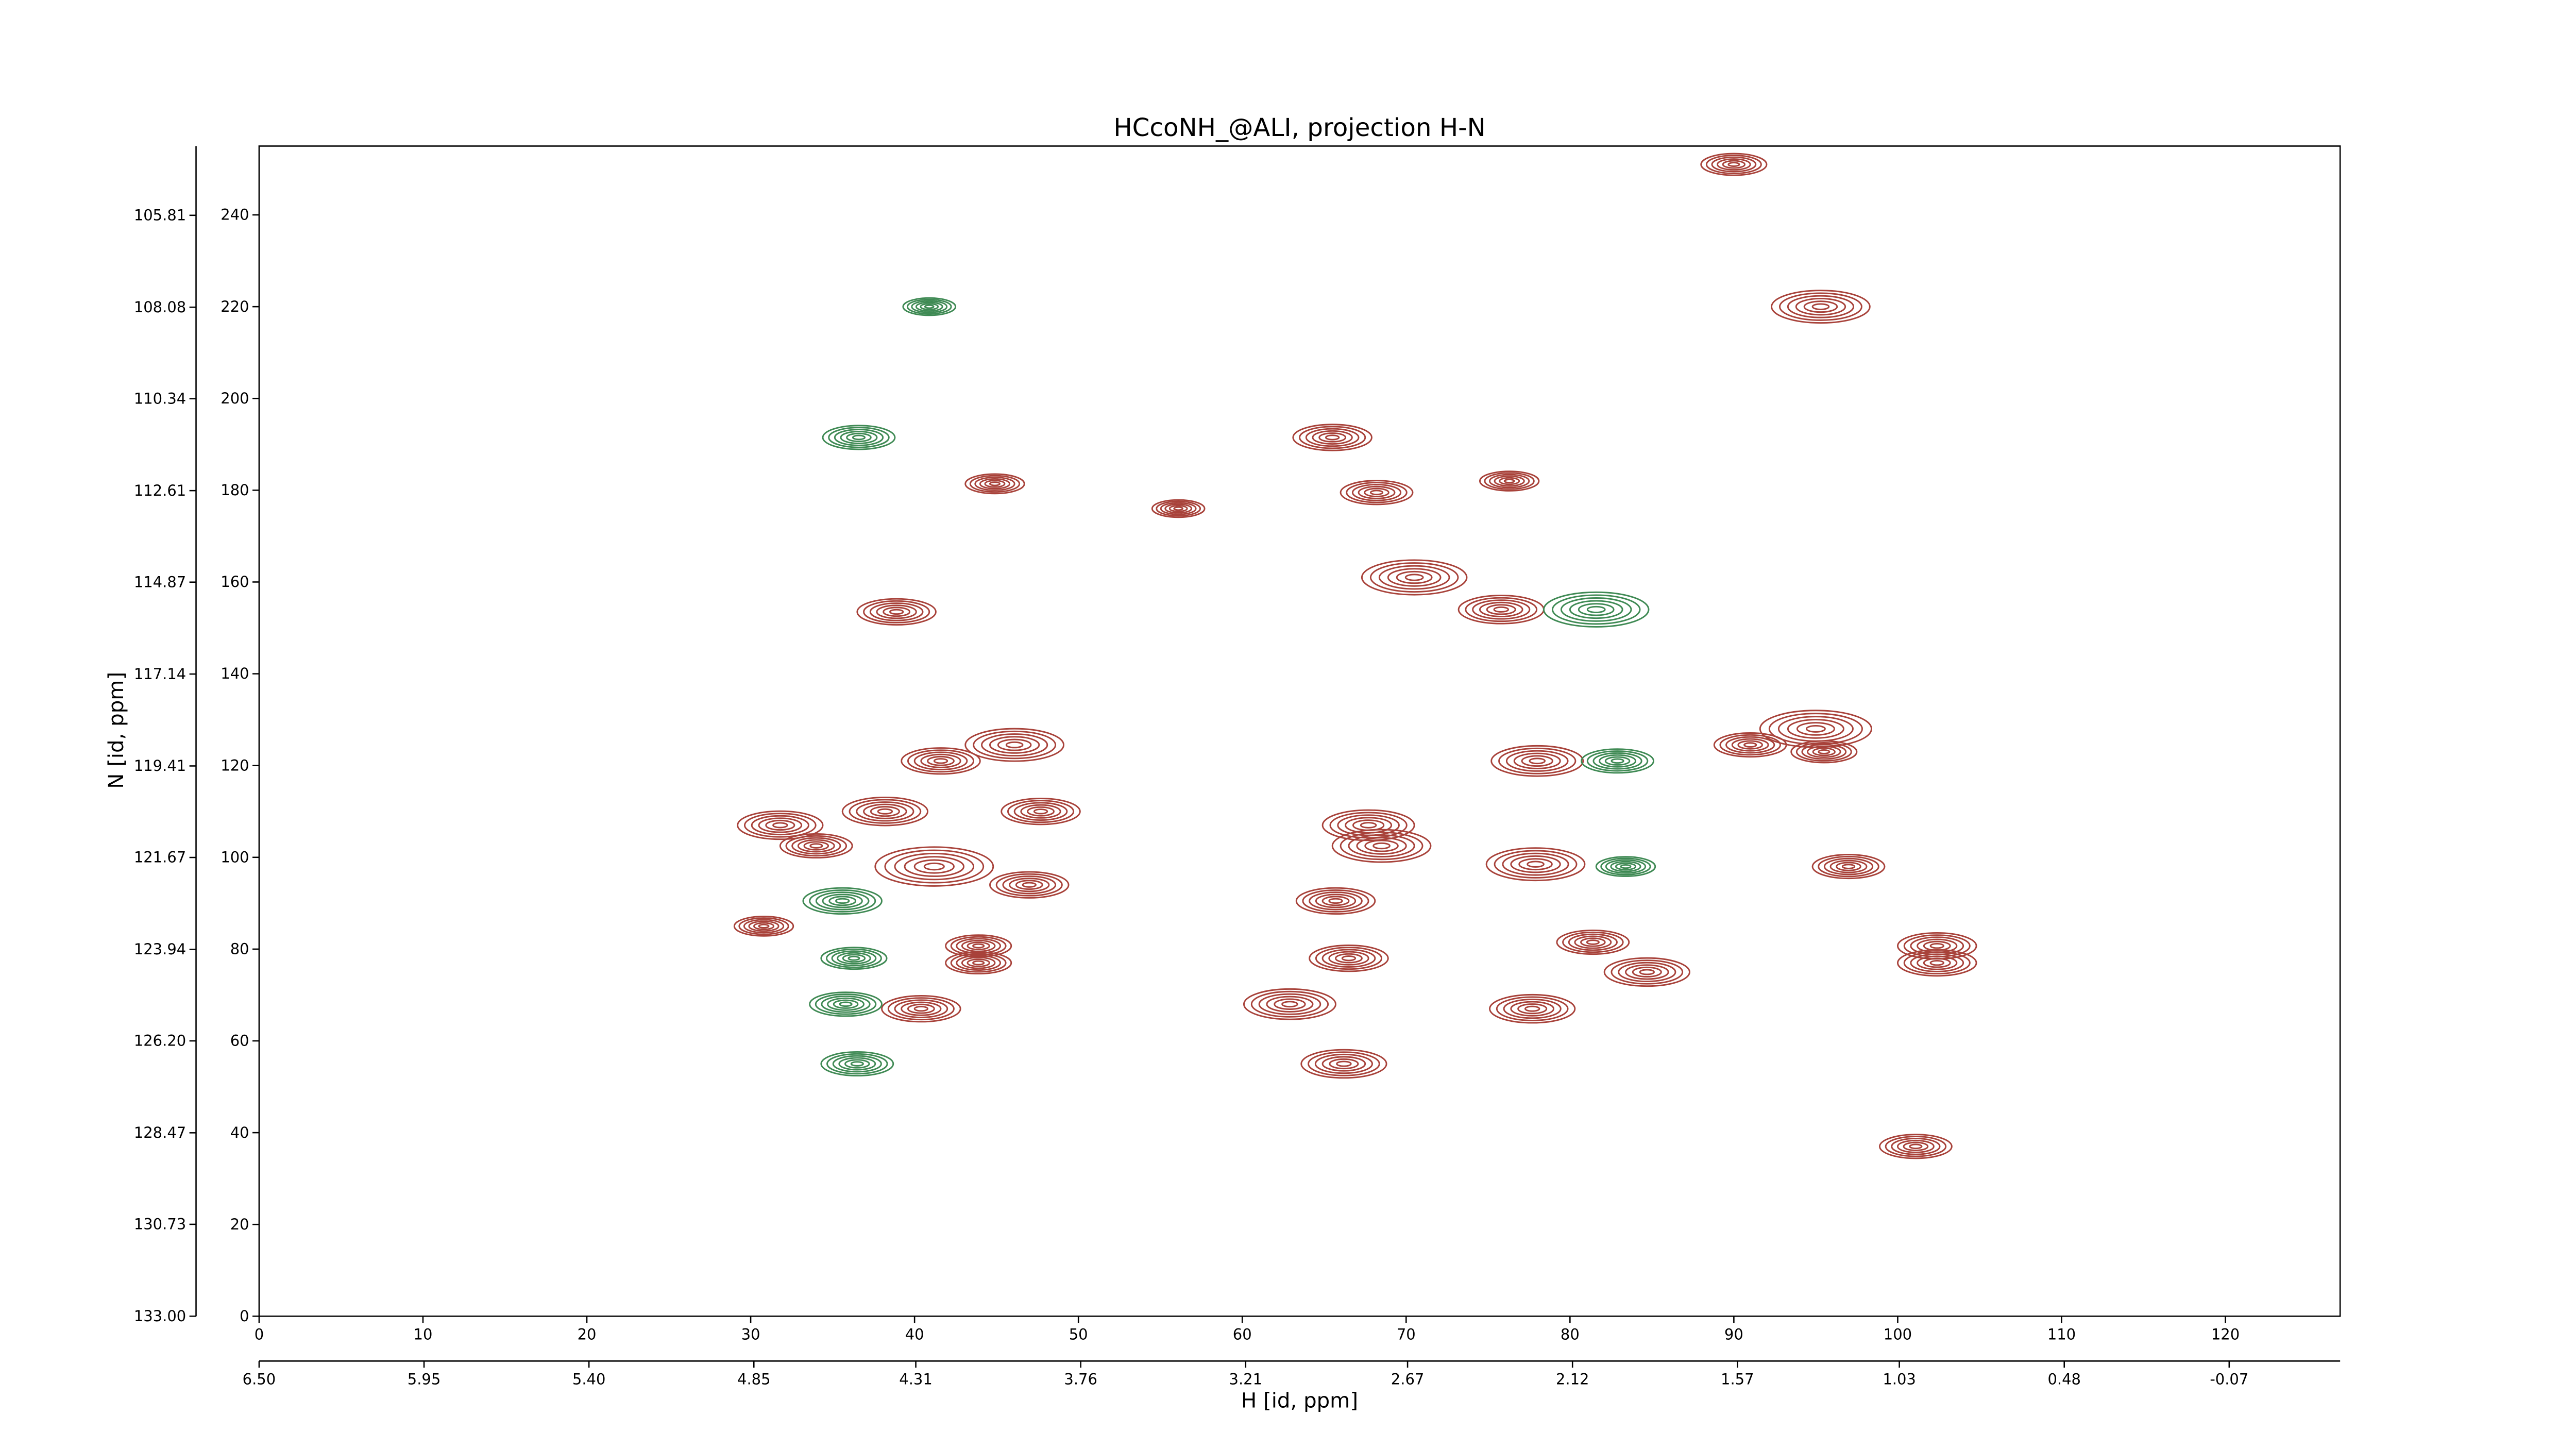 Image resolution: width=2576 pixels, height=1449 pixels. What do you see at coordinates (160, 674) in the screenshot?
I see `tick-label: 117.14` at bounding box center [160, 674].